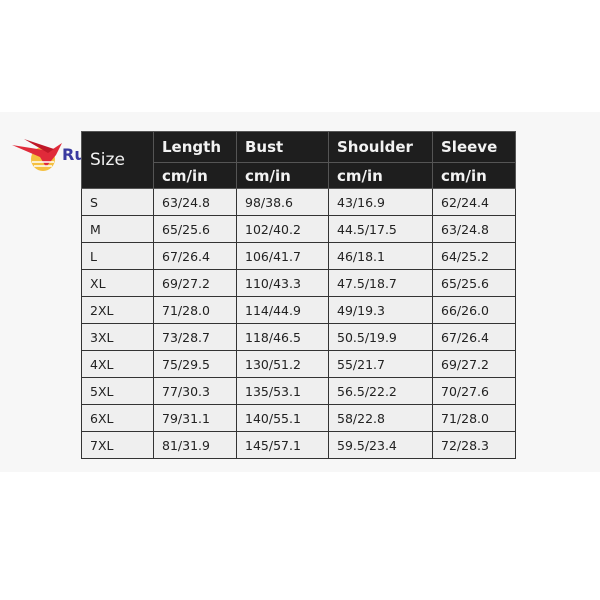  What do you see at coordinates (380, 202) in the screenshot?
I see `cell-shoulder: 43/16.9` at bounding box center [380, 202].